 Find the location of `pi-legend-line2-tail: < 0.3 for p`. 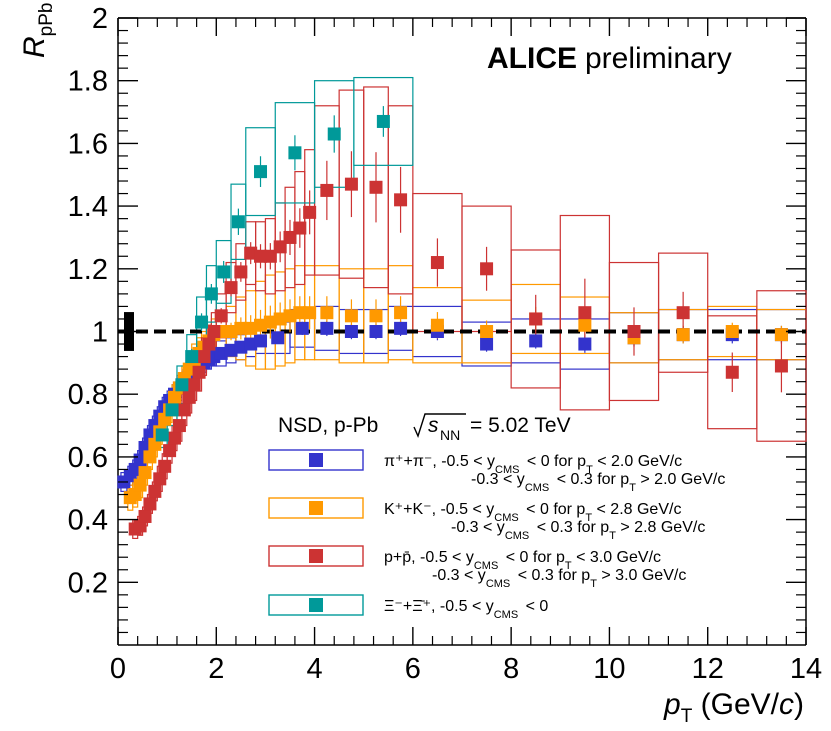

pi-legend-line2-tail: < 0.3 for p is located at coordinates (590, 479).